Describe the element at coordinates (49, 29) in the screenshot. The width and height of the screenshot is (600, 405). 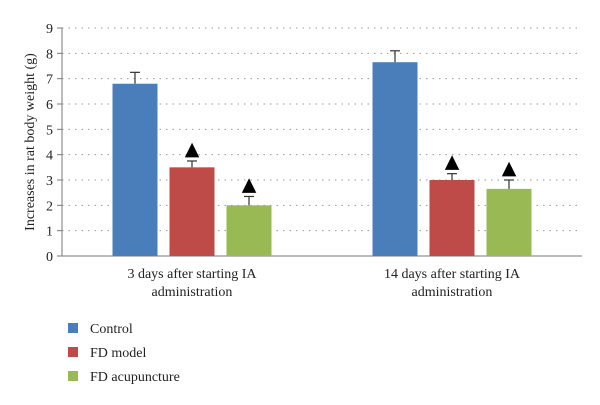
I see `y-tick-label: 9` at that location.